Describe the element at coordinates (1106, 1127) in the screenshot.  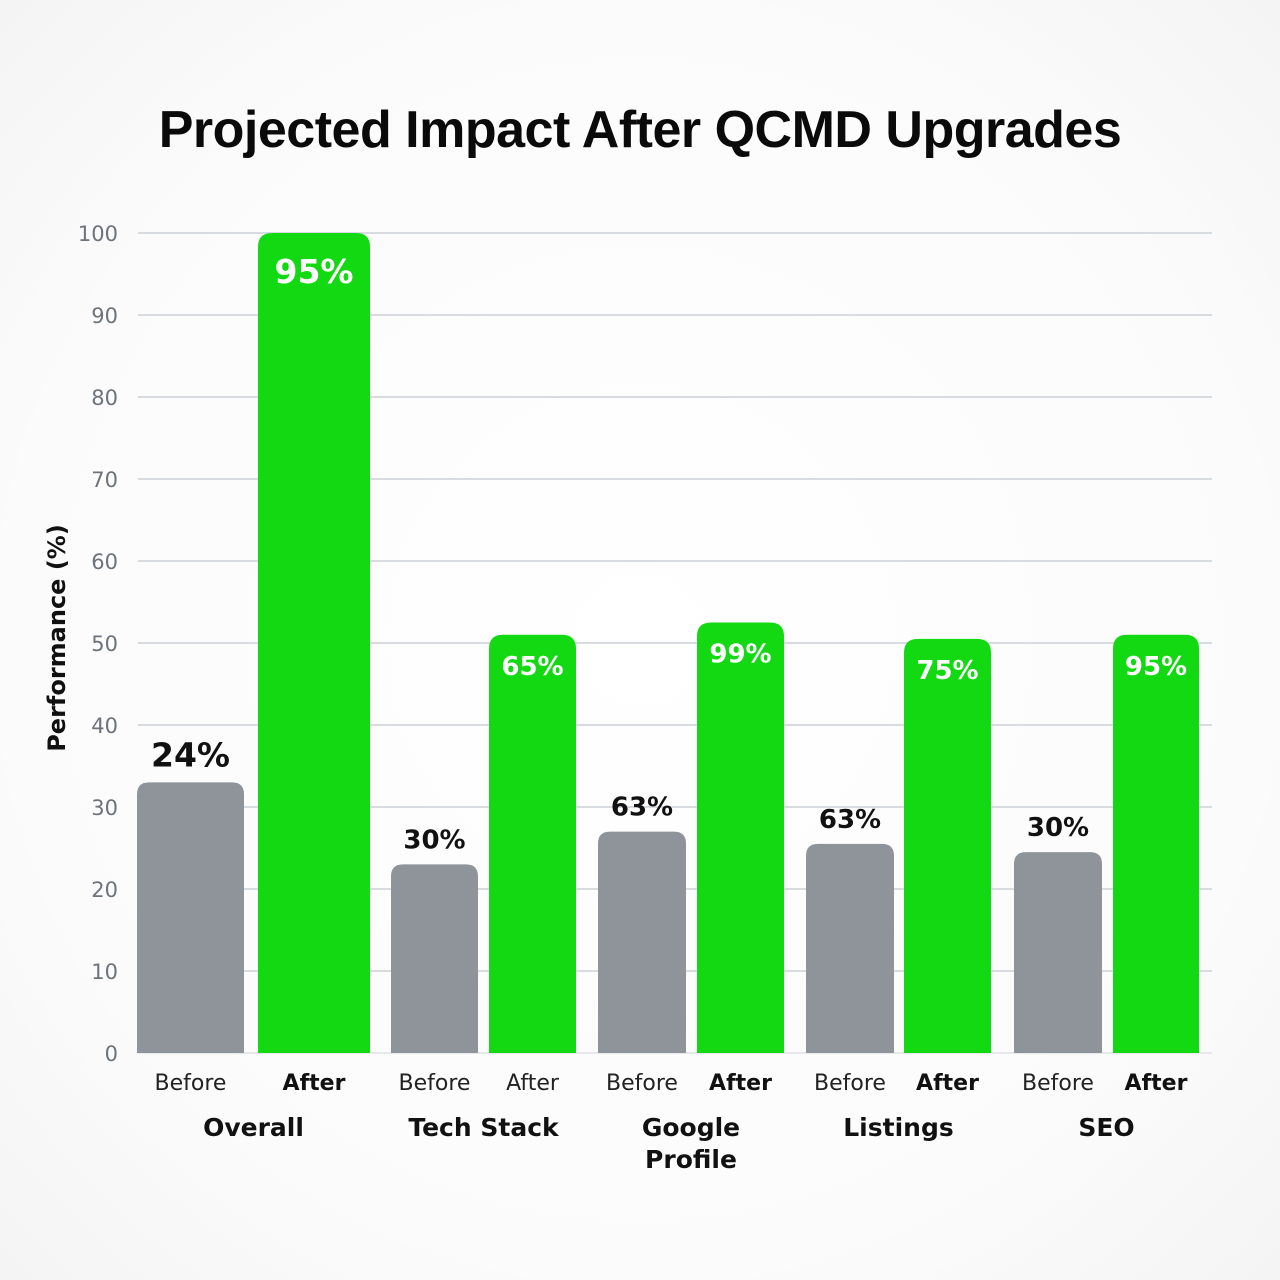
I see `x-category-label: SEO` at that location.